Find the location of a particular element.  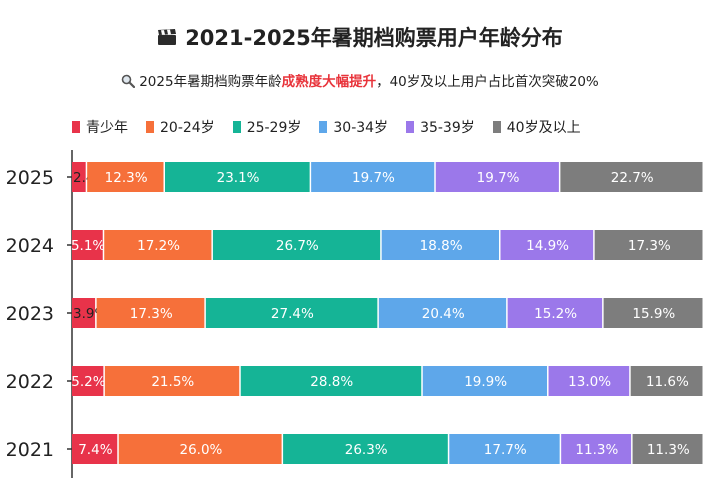

data-label: 15.2% is located at coordinates (555, 314).